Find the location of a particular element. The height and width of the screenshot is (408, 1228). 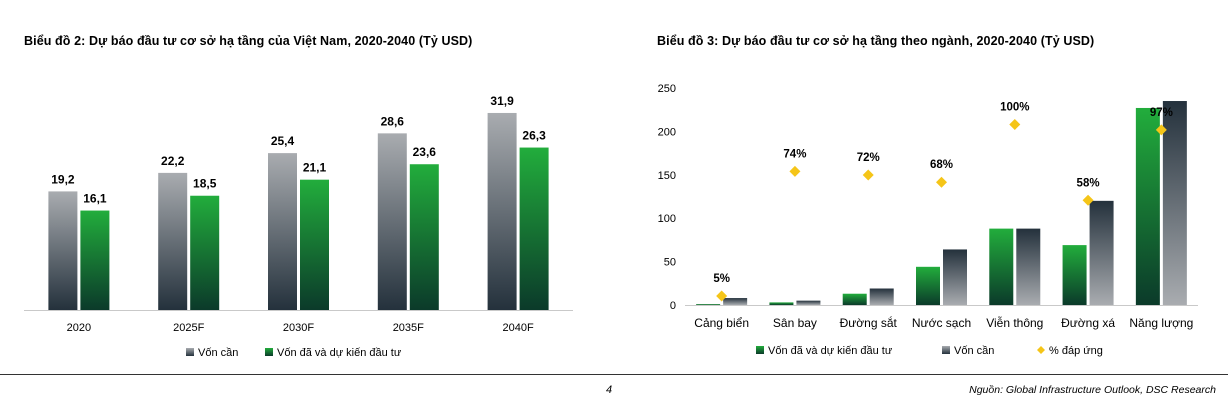

percent-label: 72% is located at coordinates (868, 158).